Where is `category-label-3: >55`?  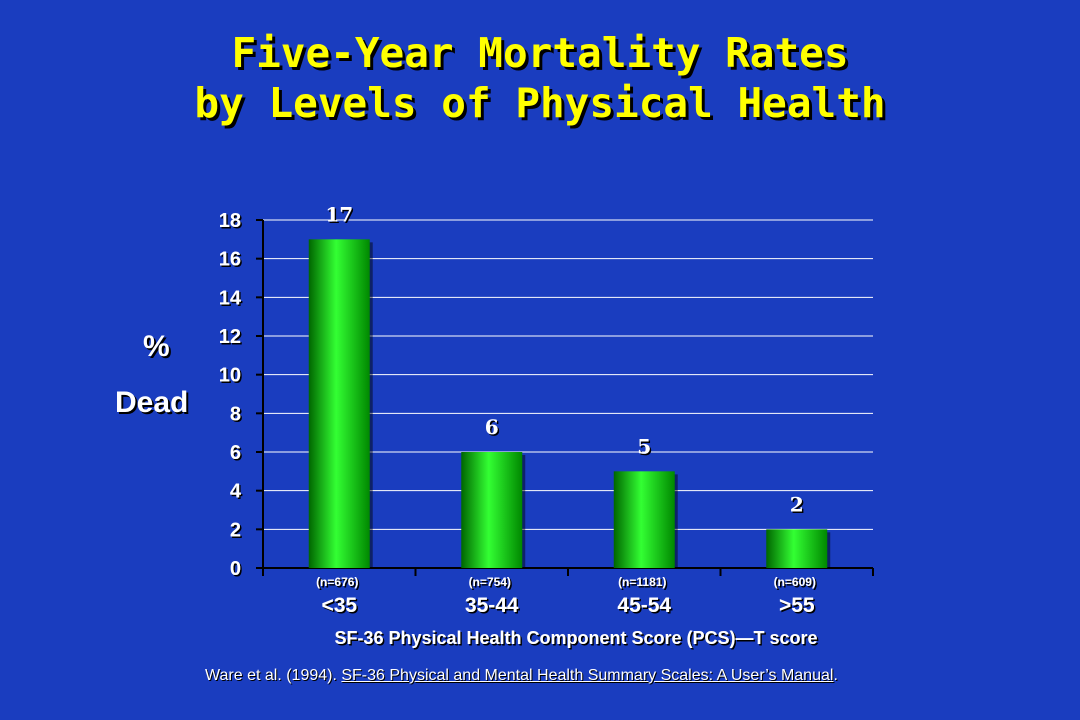
category-label-3: >55 is located at coordinates (797, 605).